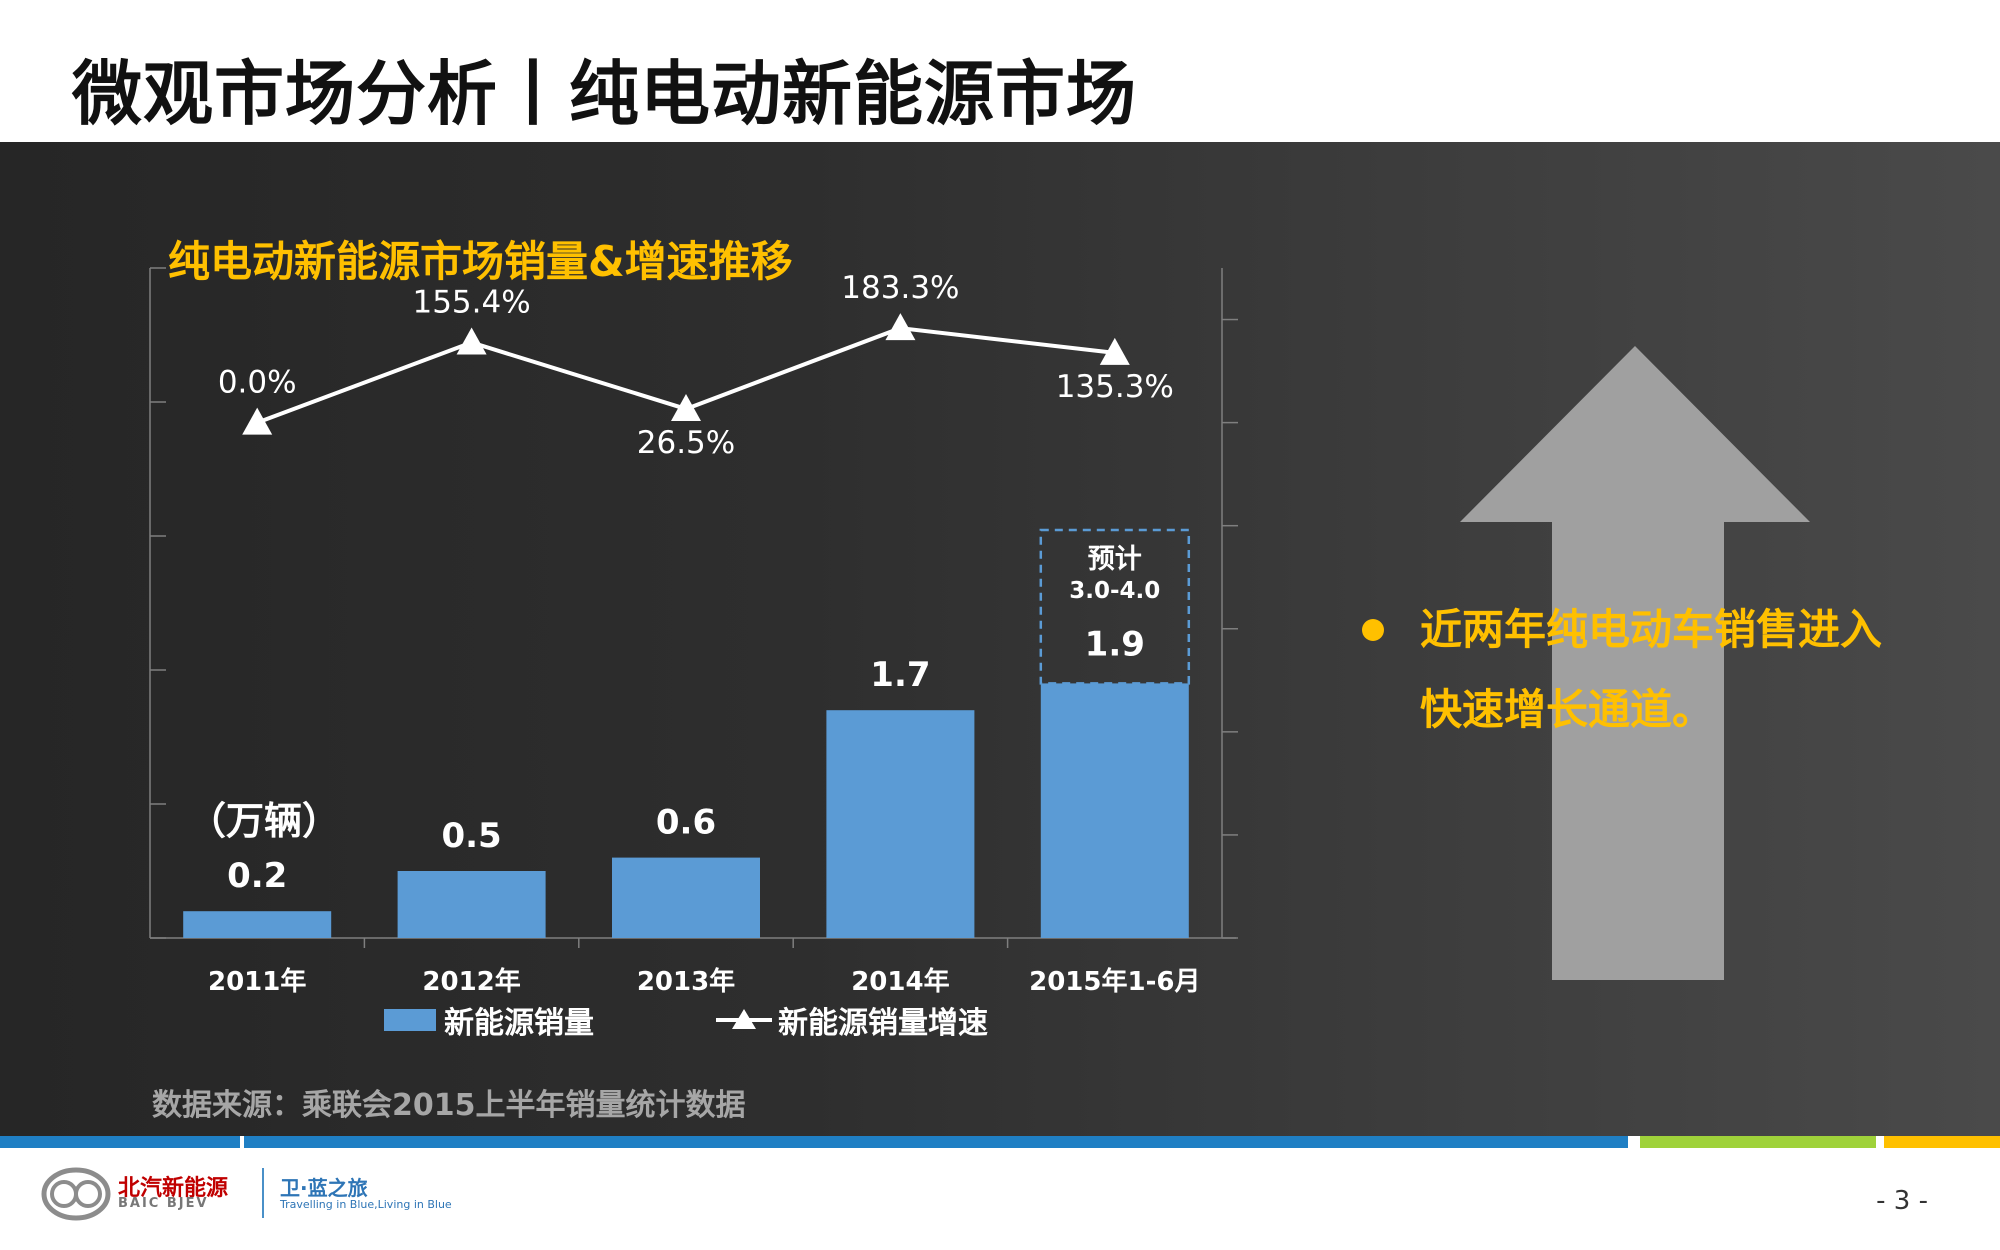  What do you see at coordinates (471, 303) in the screenshot?
I see `growth-value-label: 155.4%` at bounding box center [471, 303].